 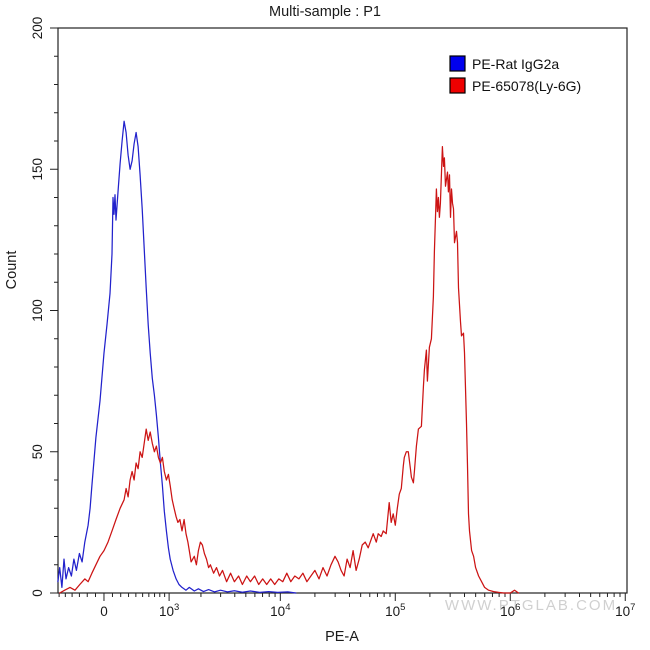 I want to click on y-tick-label: 200, so click(x=37, y=28).